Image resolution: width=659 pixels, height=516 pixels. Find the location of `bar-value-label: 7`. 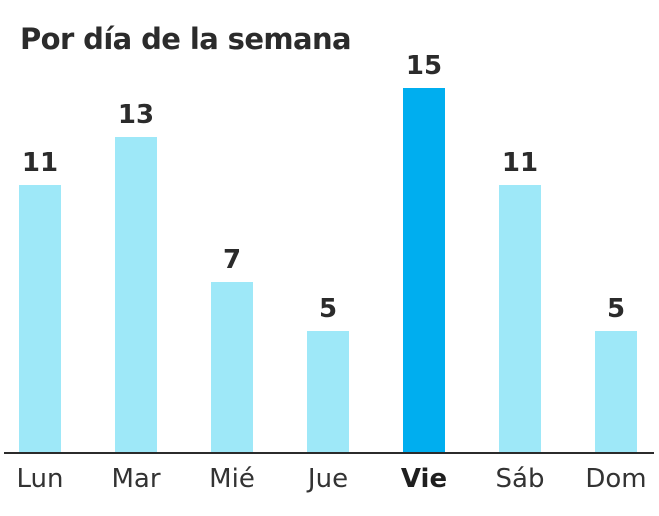

bar-value-label: 7 is located at coordinates (232, 260).